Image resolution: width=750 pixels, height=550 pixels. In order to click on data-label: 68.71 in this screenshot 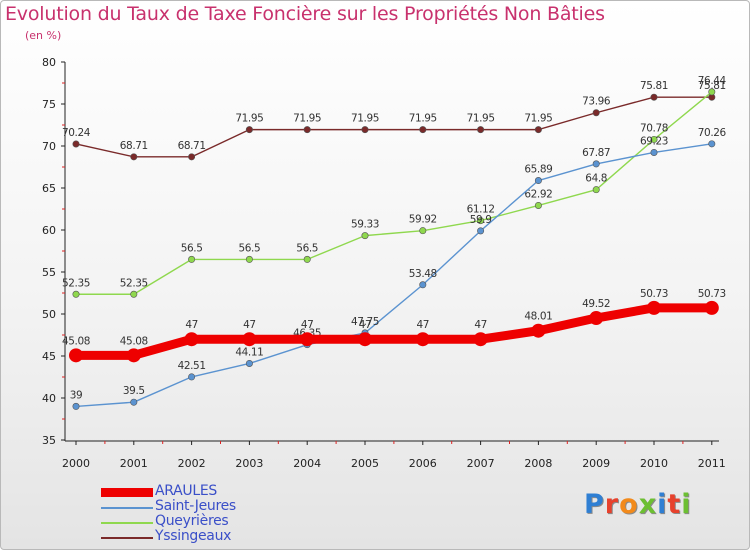, I will do `click(134, 146)`.